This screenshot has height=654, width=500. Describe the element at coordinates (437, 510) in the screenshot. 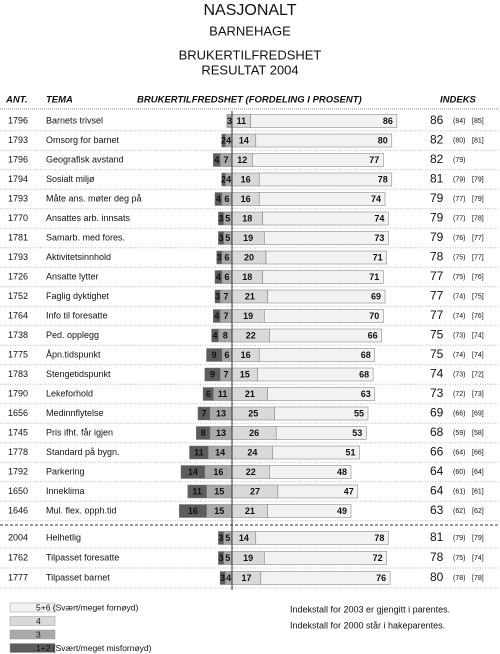

I see `index: 63` at that location.